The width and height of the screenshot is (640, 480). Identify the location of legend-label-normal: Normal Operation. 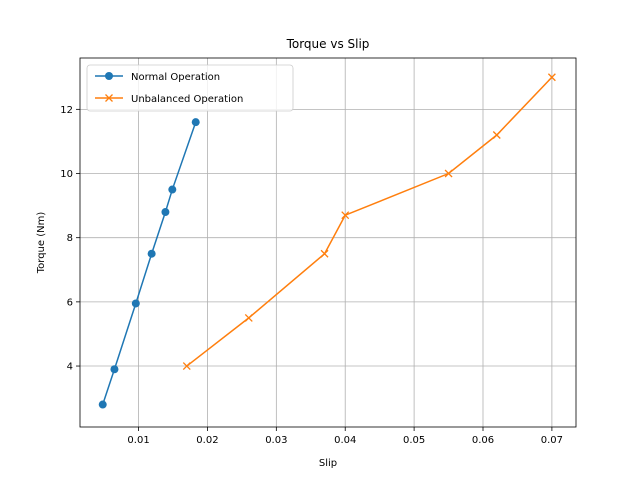
(175, 77).